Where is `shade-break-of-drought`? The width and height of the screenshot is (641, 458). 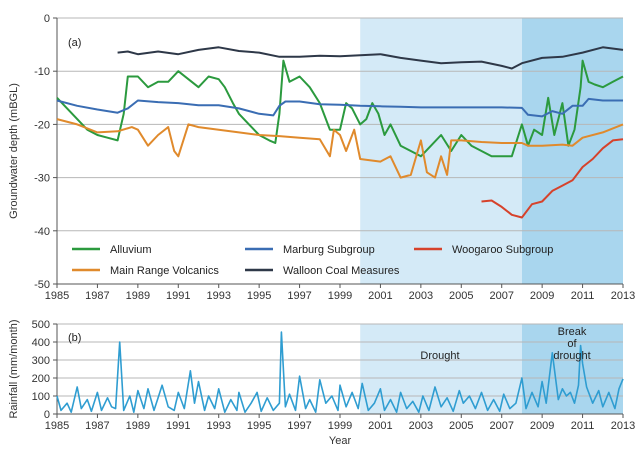 shade-break-of-drought is located at coordinates (572, 151).